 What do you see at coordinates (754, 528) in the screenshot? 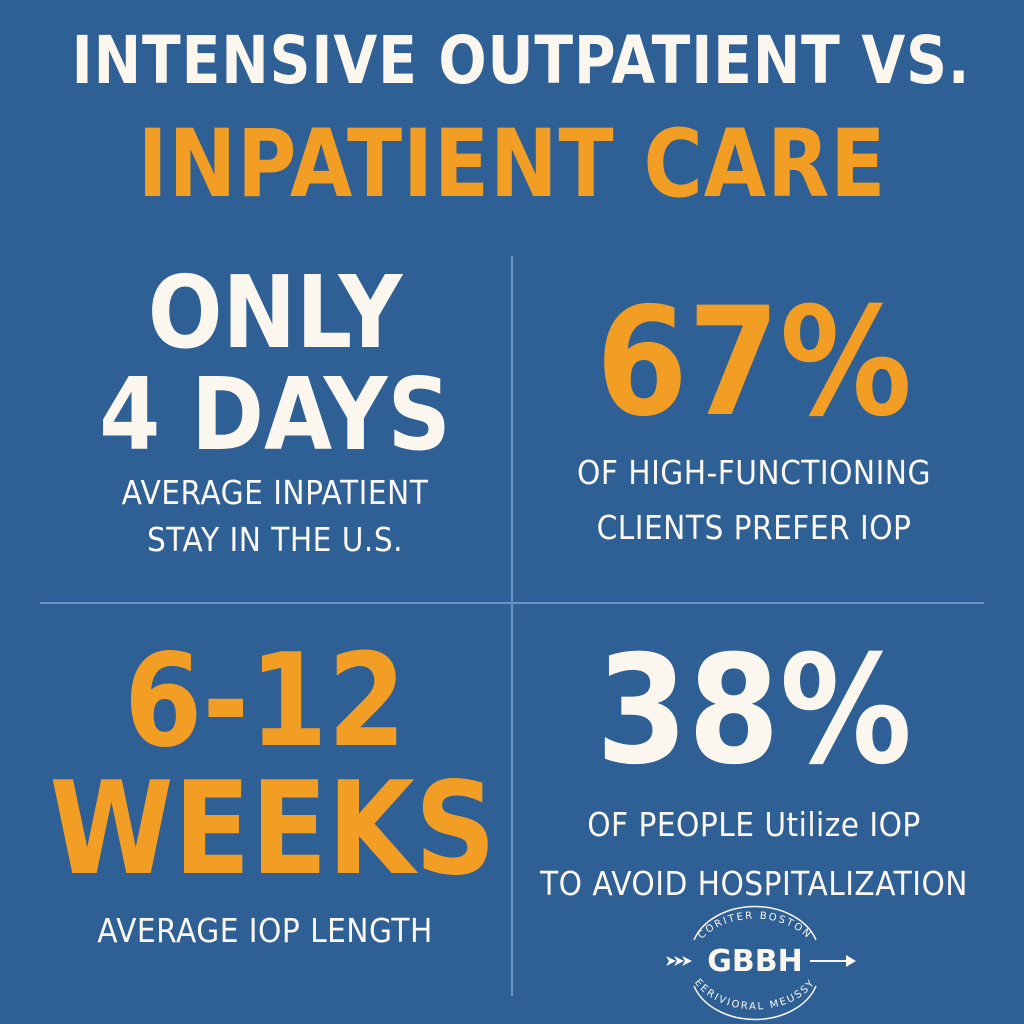
I see `stat-prefer-iop-caption-2: CLIENTS PREFER IOP` at bounding box center [754, 528].